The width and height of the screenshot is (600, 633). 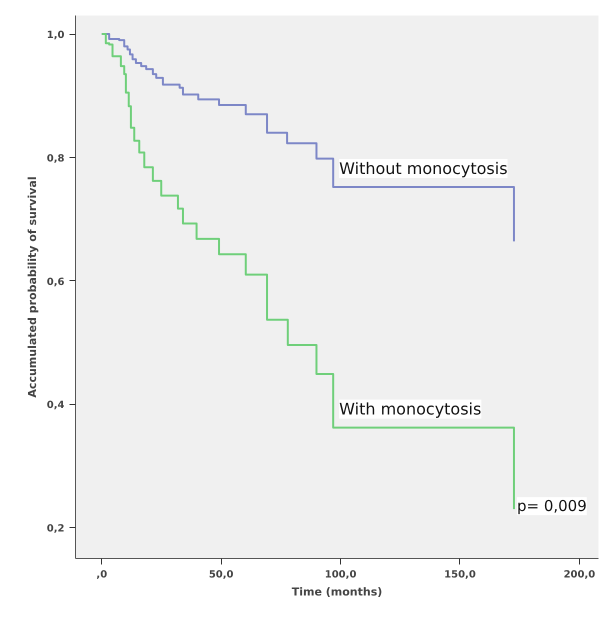 What do you see at coordinates (551, 506) in the screenshot?
I see `annotation: p= 0,009` at bounding box center [551, 506].